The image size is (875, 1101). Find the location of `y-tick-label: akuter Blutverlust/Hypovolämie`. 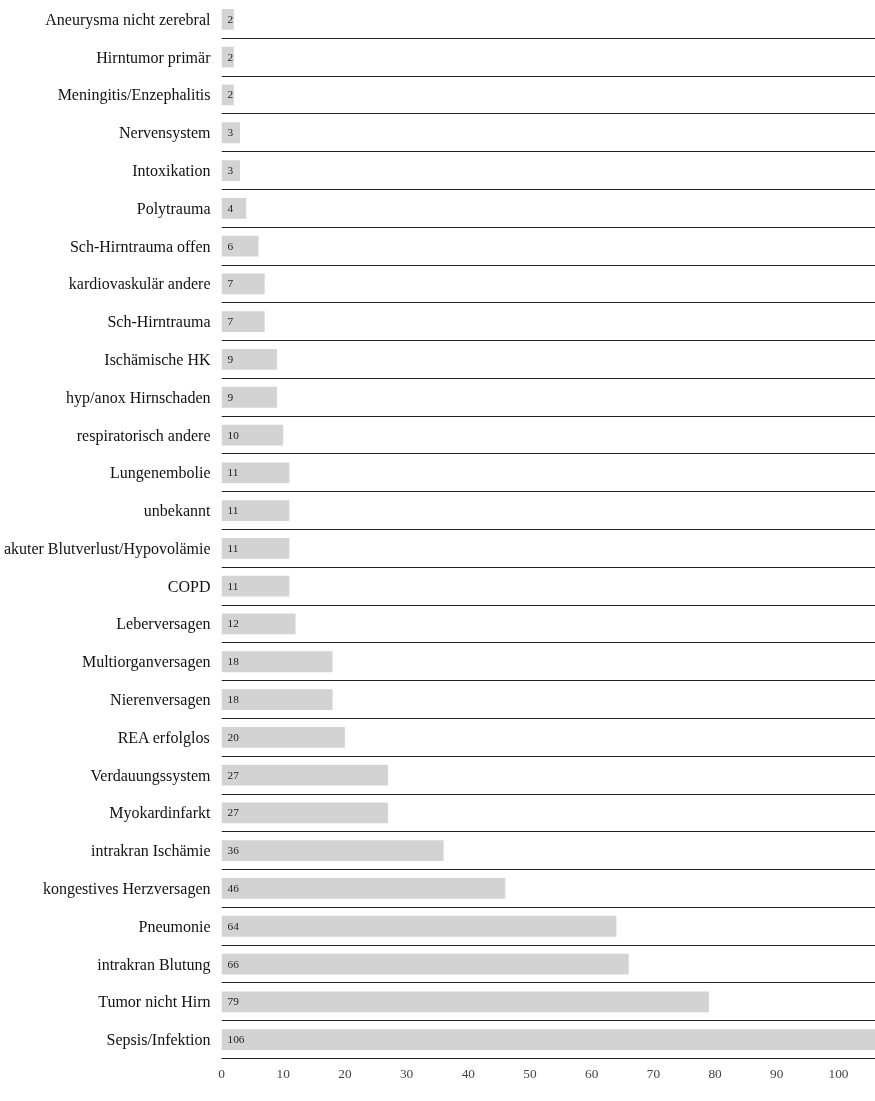

y-tick-label: akuter Blutverlust/Hypovolämie is located at coordinates (107, 548).